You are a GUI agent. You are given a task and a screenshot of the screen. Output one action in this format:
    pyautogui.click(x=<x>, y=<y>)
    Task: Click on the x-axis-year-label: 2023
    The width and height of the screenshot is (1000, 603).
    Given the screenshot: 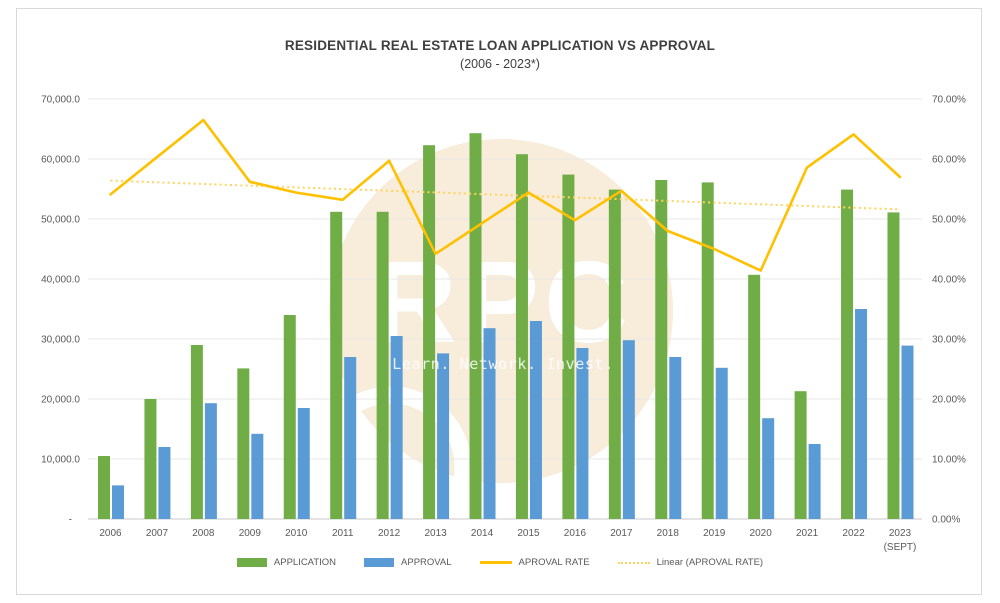 What is the action you would take?
    pyautogui.click(x=900, y=533)
    